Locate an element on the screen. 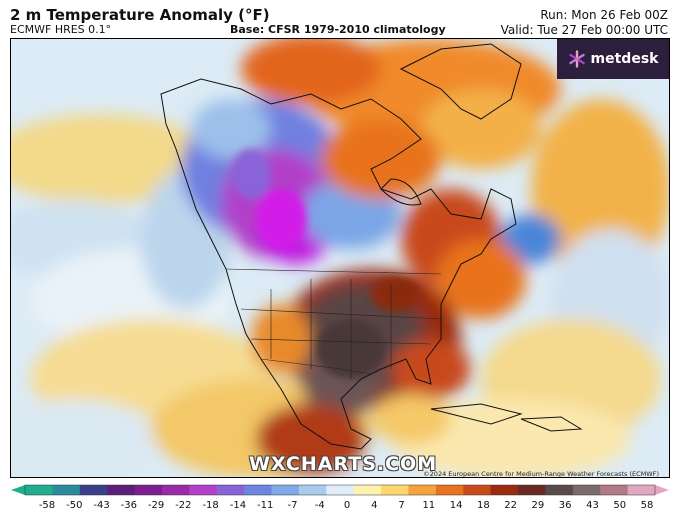  colorbar-tick-label: 58 is located at coordinates (647, 505).